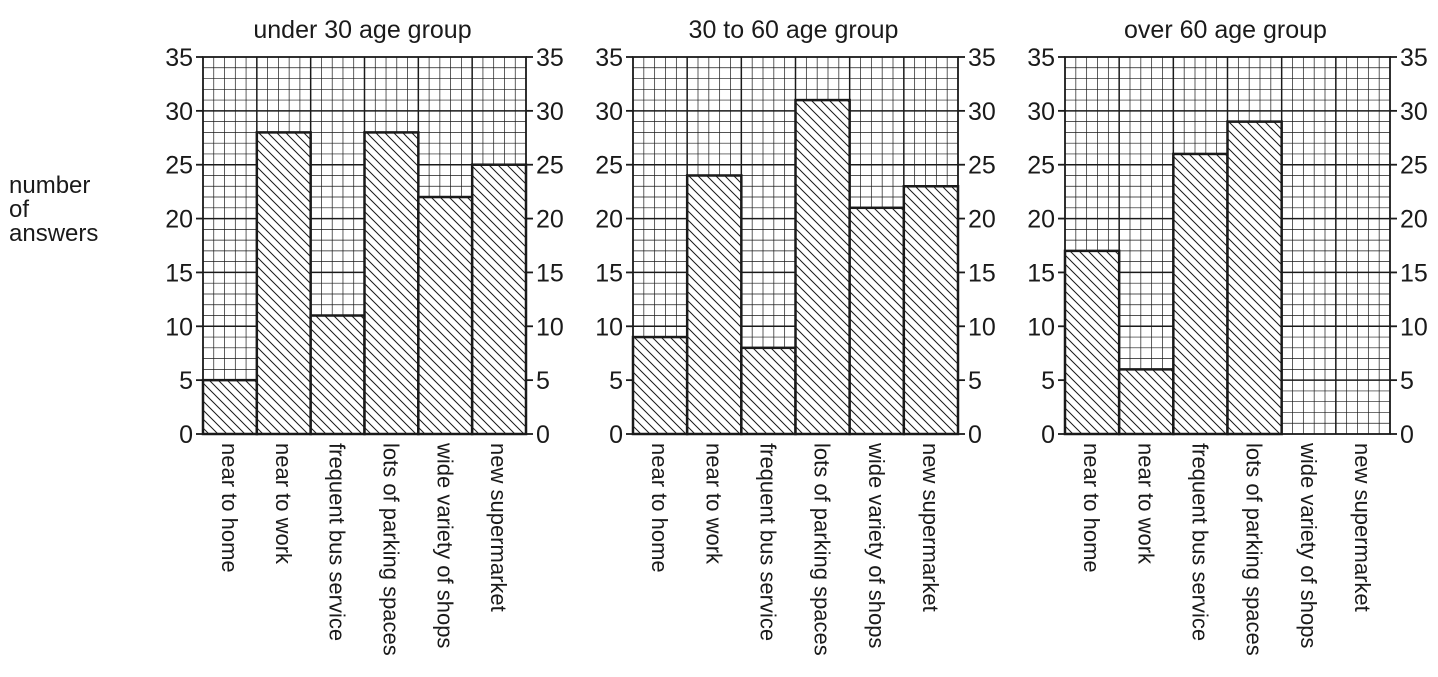  I want to click on y-axis-label-line-2: of, so click(19, 209).